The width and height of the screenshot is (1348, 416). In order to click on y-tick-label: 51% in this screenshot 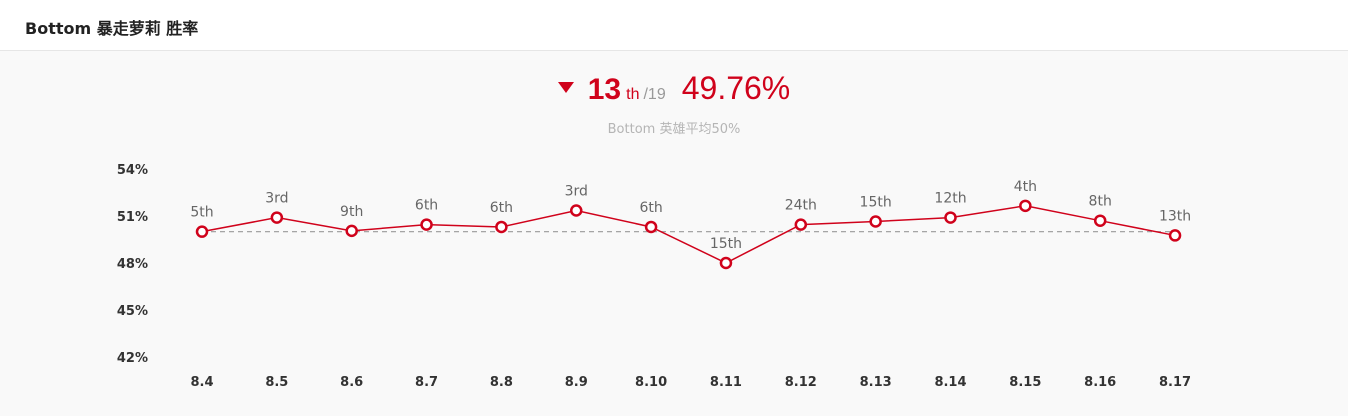, I will do `click(132, 217)`.